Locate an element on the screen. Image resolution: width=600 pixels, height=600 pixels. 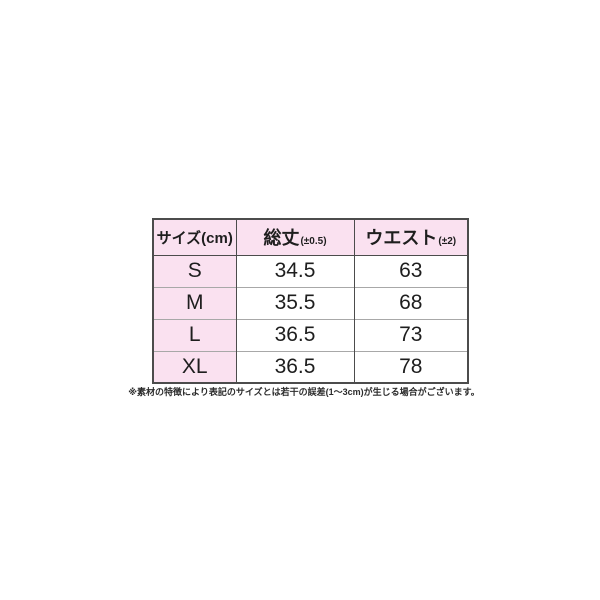
table-row: M 35.5 68 is located at coordinates (310, 302).